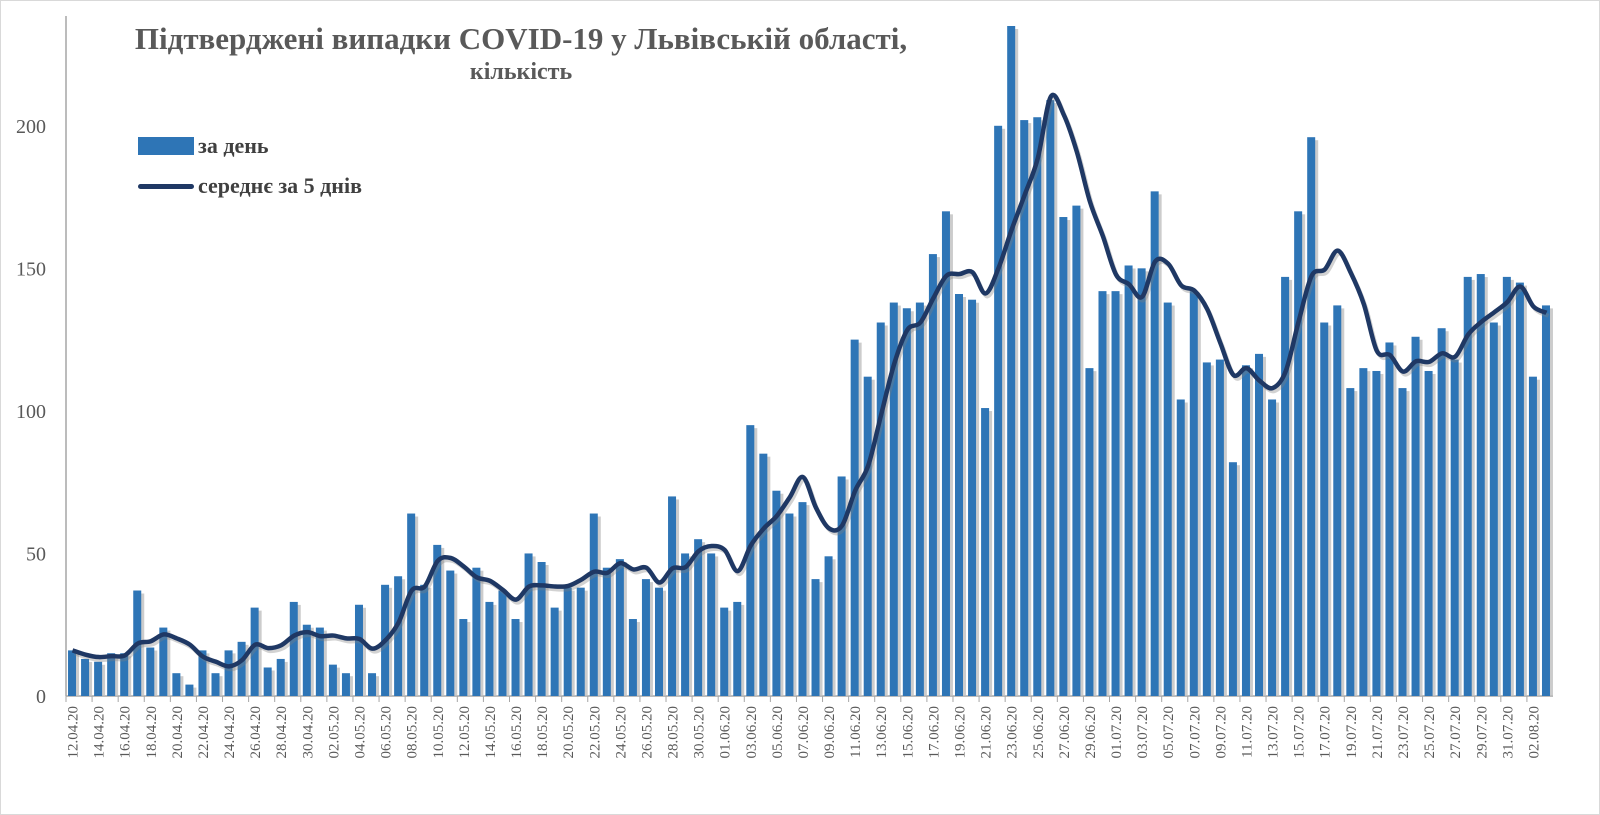  What do you see at coordinates (1247, 732) in the screenshot?
I see `x-tick-label: 11.07.20` at bounding box center [1247, 732].